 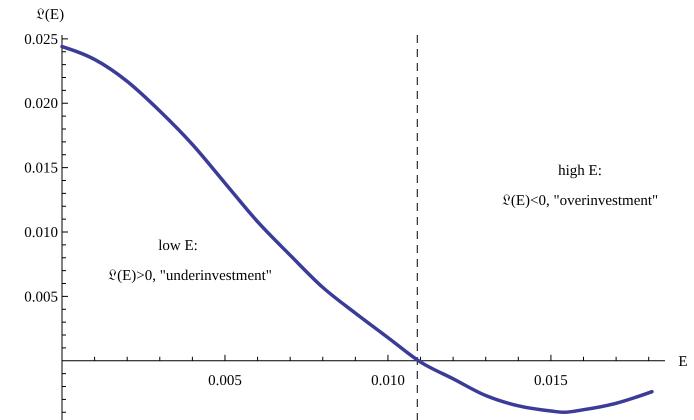 What do you see at coordinates (41, 104) in the screenshot?
I see `y-tick-label: 0.020` at bounding box center [41, 104].